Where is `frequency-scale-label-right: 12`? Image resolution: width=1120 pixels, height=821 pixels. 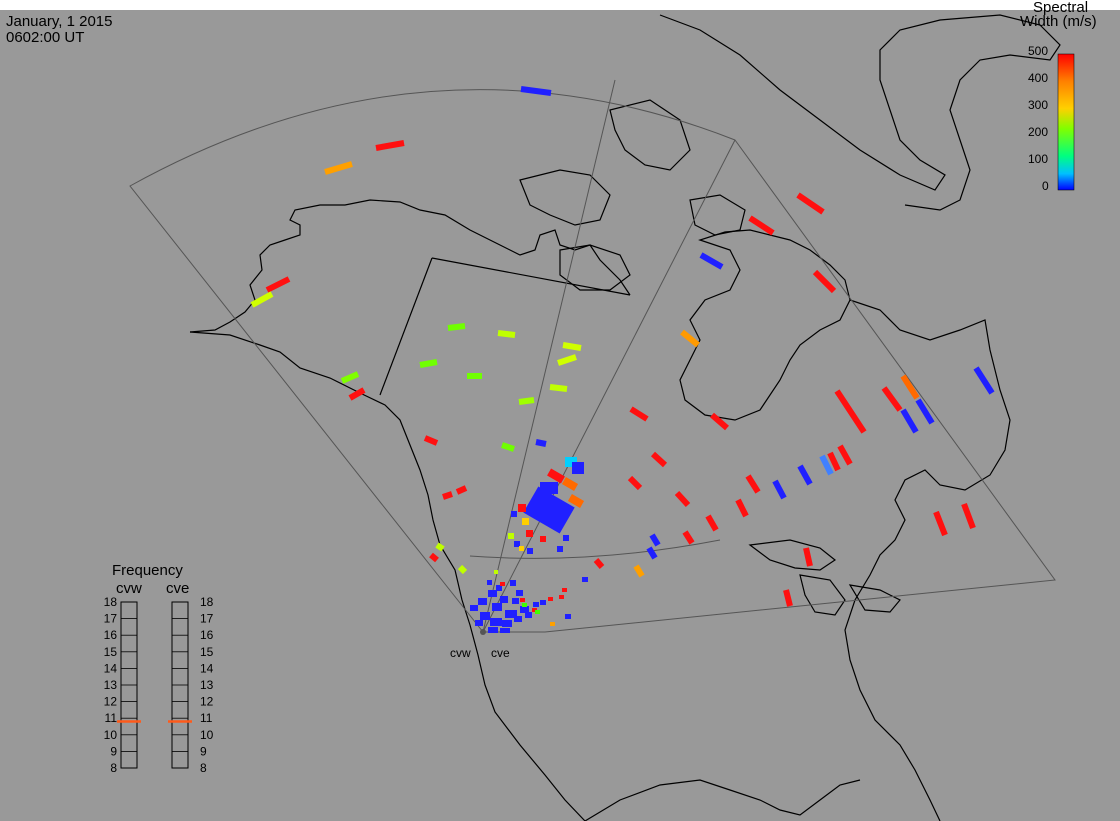 frequency-scale-label-right: 12 is located at coordinates (207, 702).